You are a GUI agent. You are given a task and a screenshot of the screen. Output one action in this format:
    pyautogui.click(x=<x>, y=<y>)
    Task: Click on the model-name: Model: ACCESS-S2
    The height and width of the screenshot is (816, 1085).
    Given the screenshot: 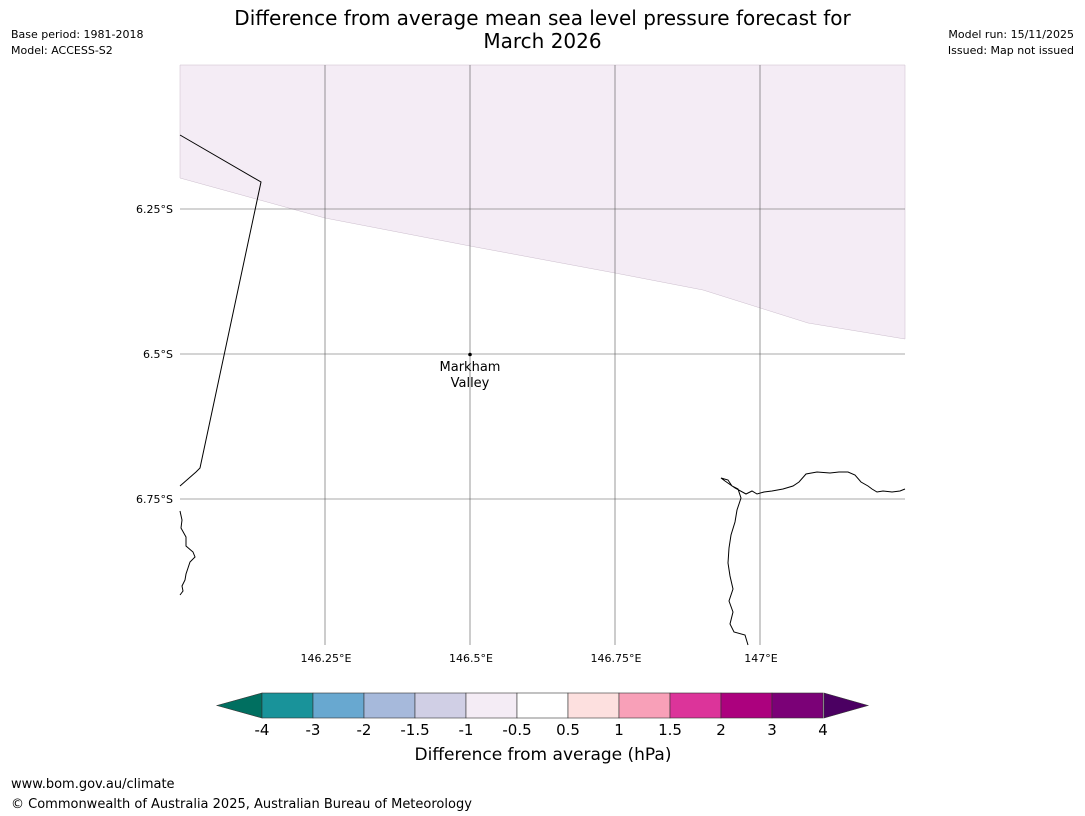 What is the action you would take?
    pyautogui.click(x=62, y=50)
    